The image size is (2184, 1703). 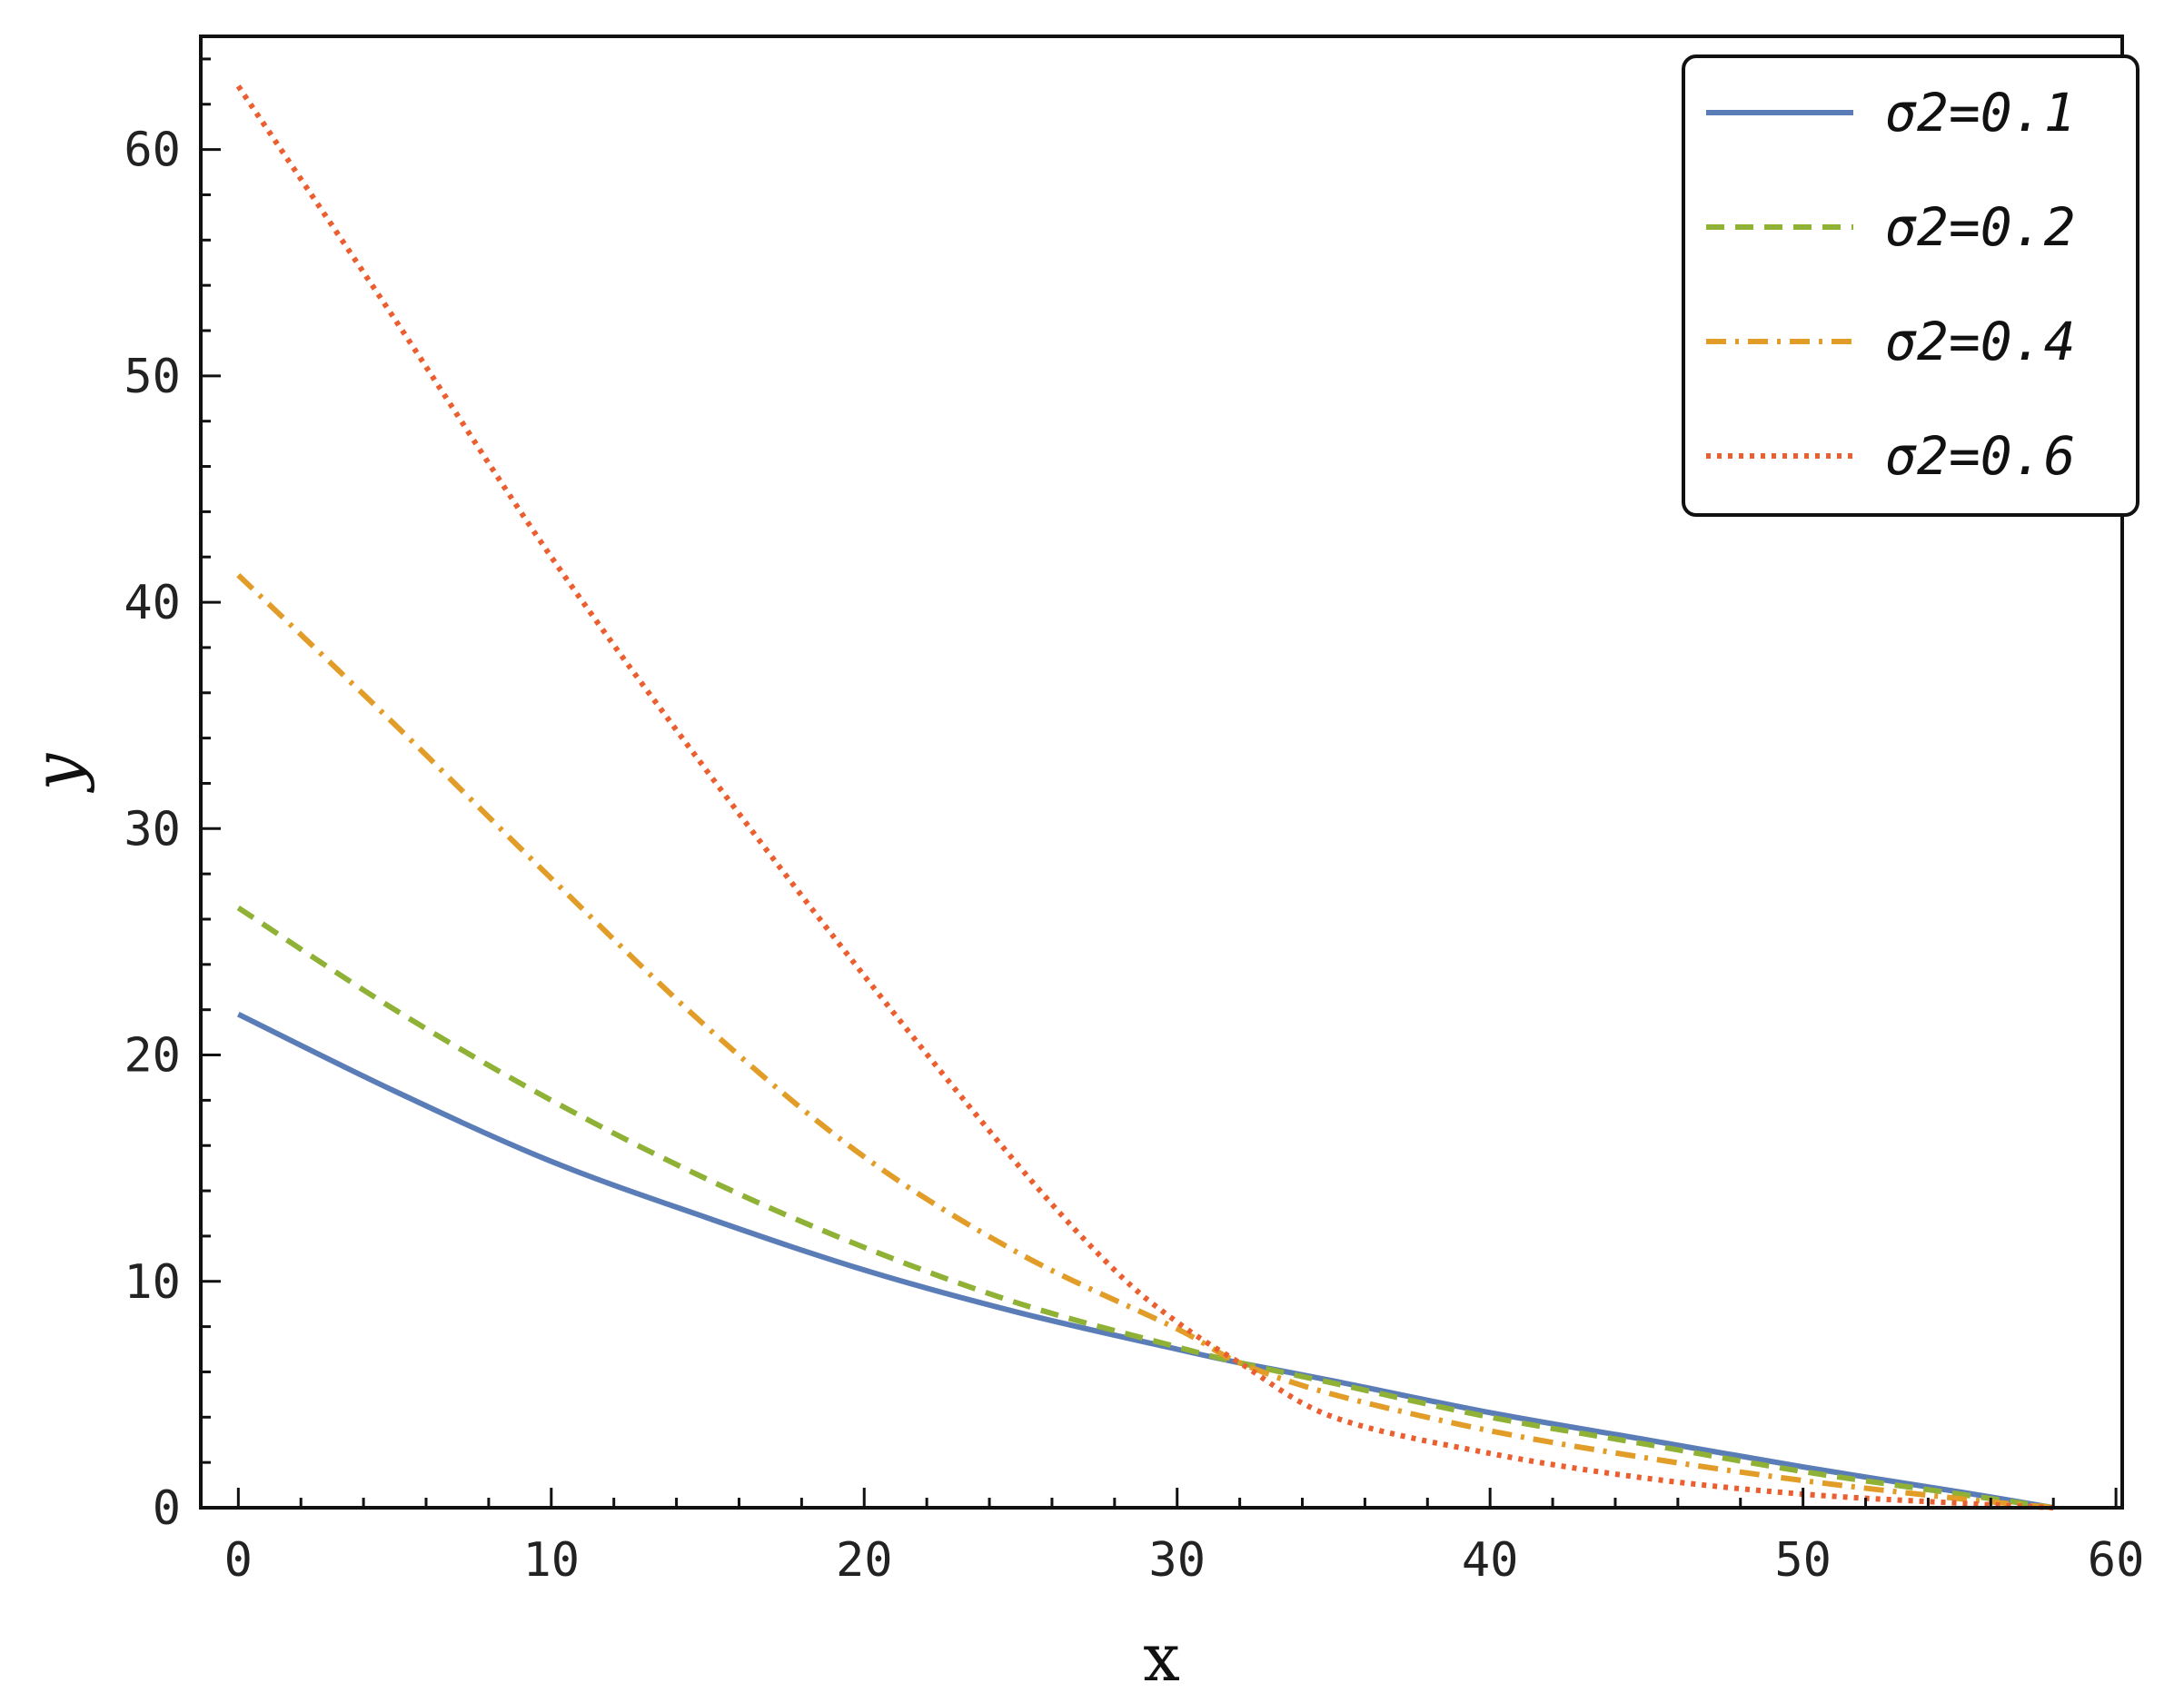 I want to click on x-tick-label: 60, so click(x=2116, y=1560).